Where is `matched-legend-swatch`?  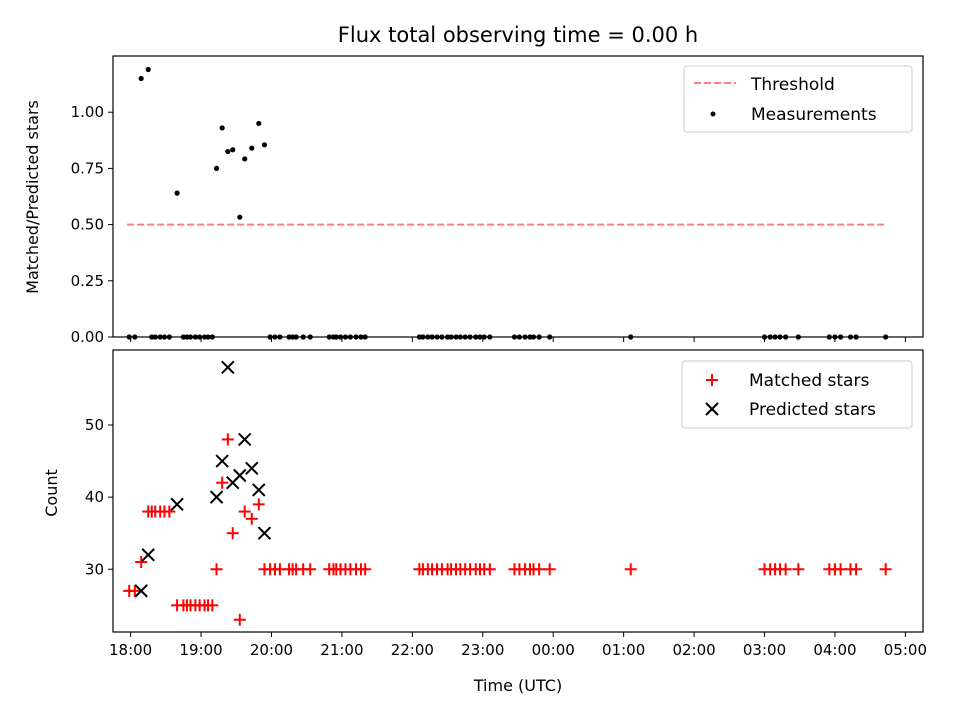 matched-legend-swatch is located at coordinates (712, 380).